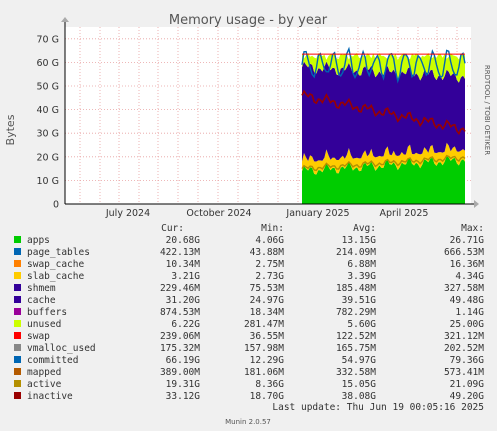 This screenshot has width=497, height=431. What do you see at coordinates (269, 264) in the screenshot?
I see `legend-min: 2.75M` at bounding box center [269, 264].